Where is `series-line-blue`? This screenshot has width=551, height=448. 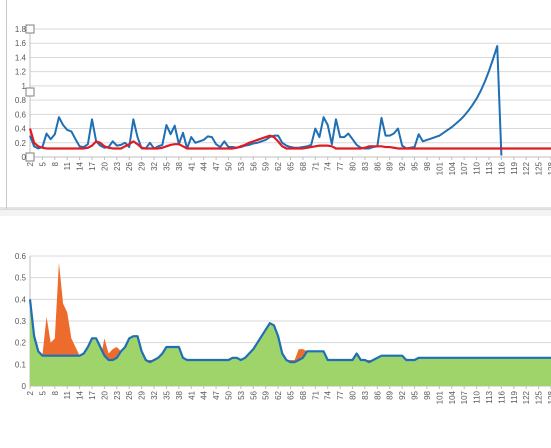 series-line-blue is located at coordinates (289, 331).